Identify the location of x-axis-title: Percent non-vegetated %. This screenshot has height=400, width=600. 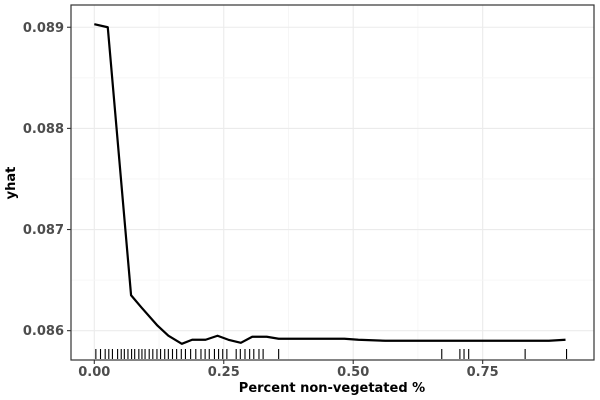
(332, 388).